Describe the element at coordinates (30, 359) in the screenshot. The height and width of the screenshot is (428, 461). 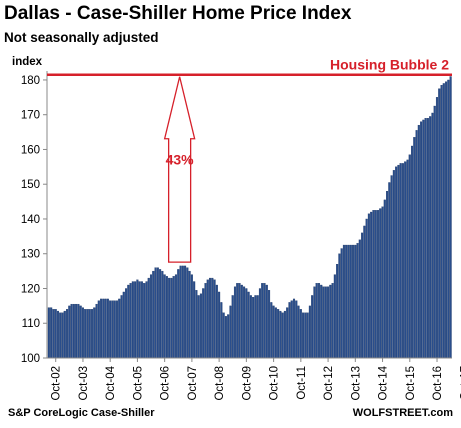
I see `y-tick-label: 100` at that location.